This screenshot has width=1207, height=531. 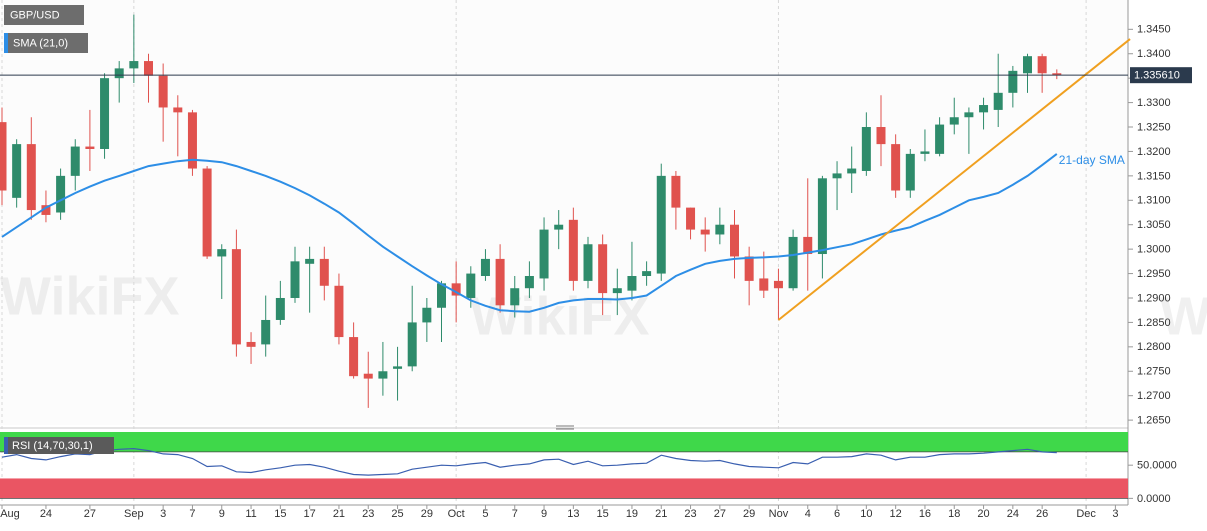 What do you see at coordinates (1157, 466) in the screenshot?
I see `y-tick-label: 50.0000` at bounding box center [1157, 466].